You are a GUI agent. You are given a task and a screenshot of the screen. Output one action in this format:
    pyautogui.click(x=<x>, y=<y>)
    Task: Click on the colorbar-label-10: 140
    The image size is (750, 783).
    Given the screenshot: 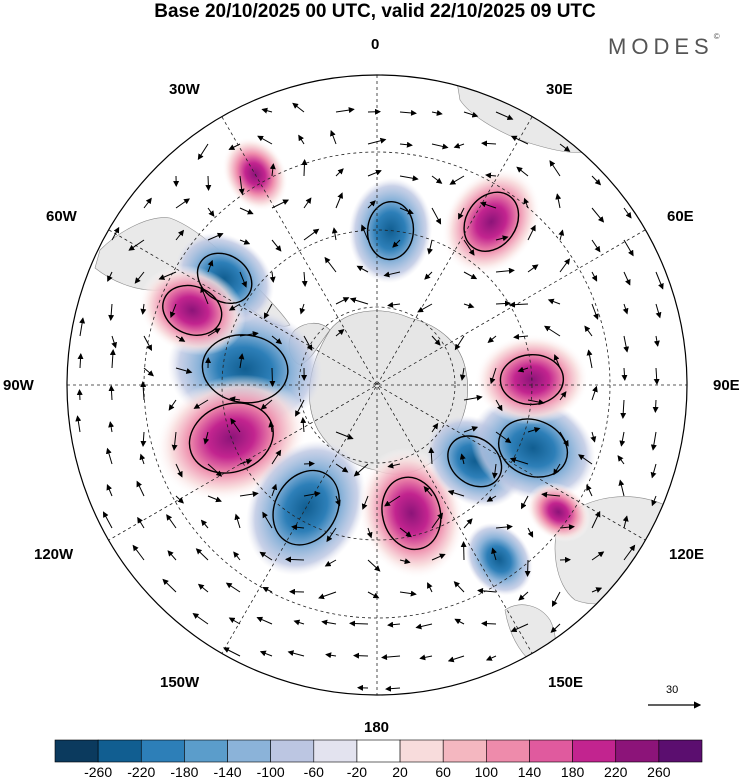 What is the action you would take?
    pyautogui.click(x=529, y=772)
    